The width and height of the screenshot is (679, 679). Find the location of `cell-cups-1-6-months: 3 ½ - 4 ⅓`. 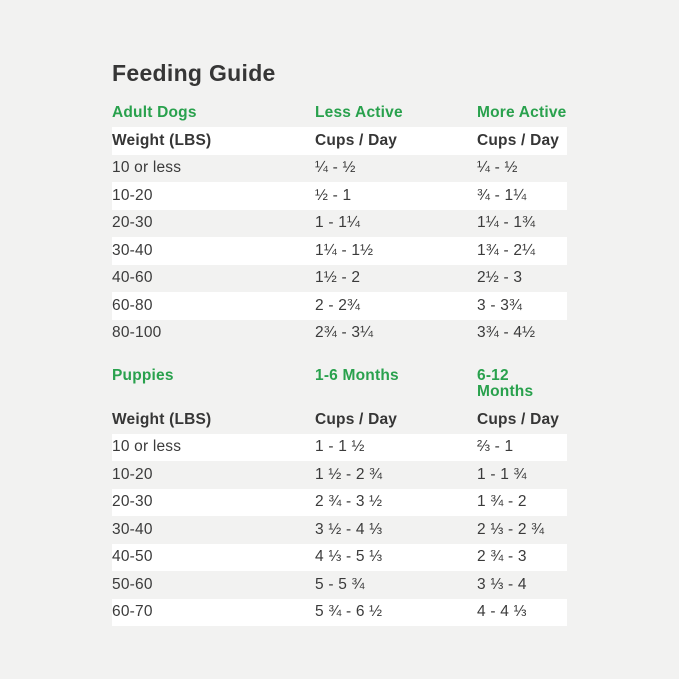

cell-cups-1-6-months: 3 ½ - 4 ⅓ is located at coordinates (349, 529).